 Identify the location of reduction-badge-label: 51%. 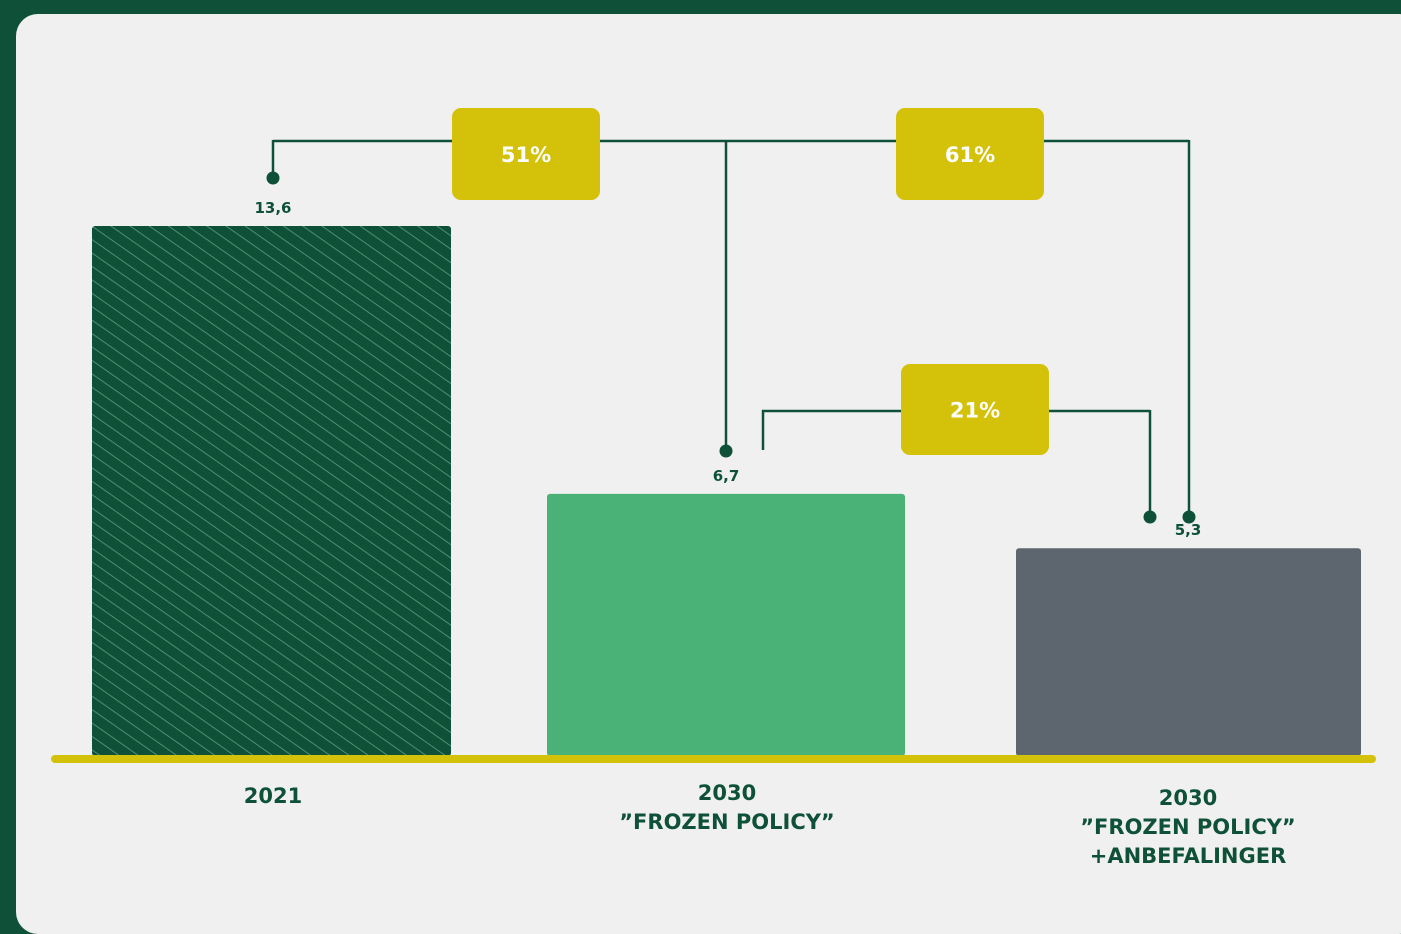
(526, 155).